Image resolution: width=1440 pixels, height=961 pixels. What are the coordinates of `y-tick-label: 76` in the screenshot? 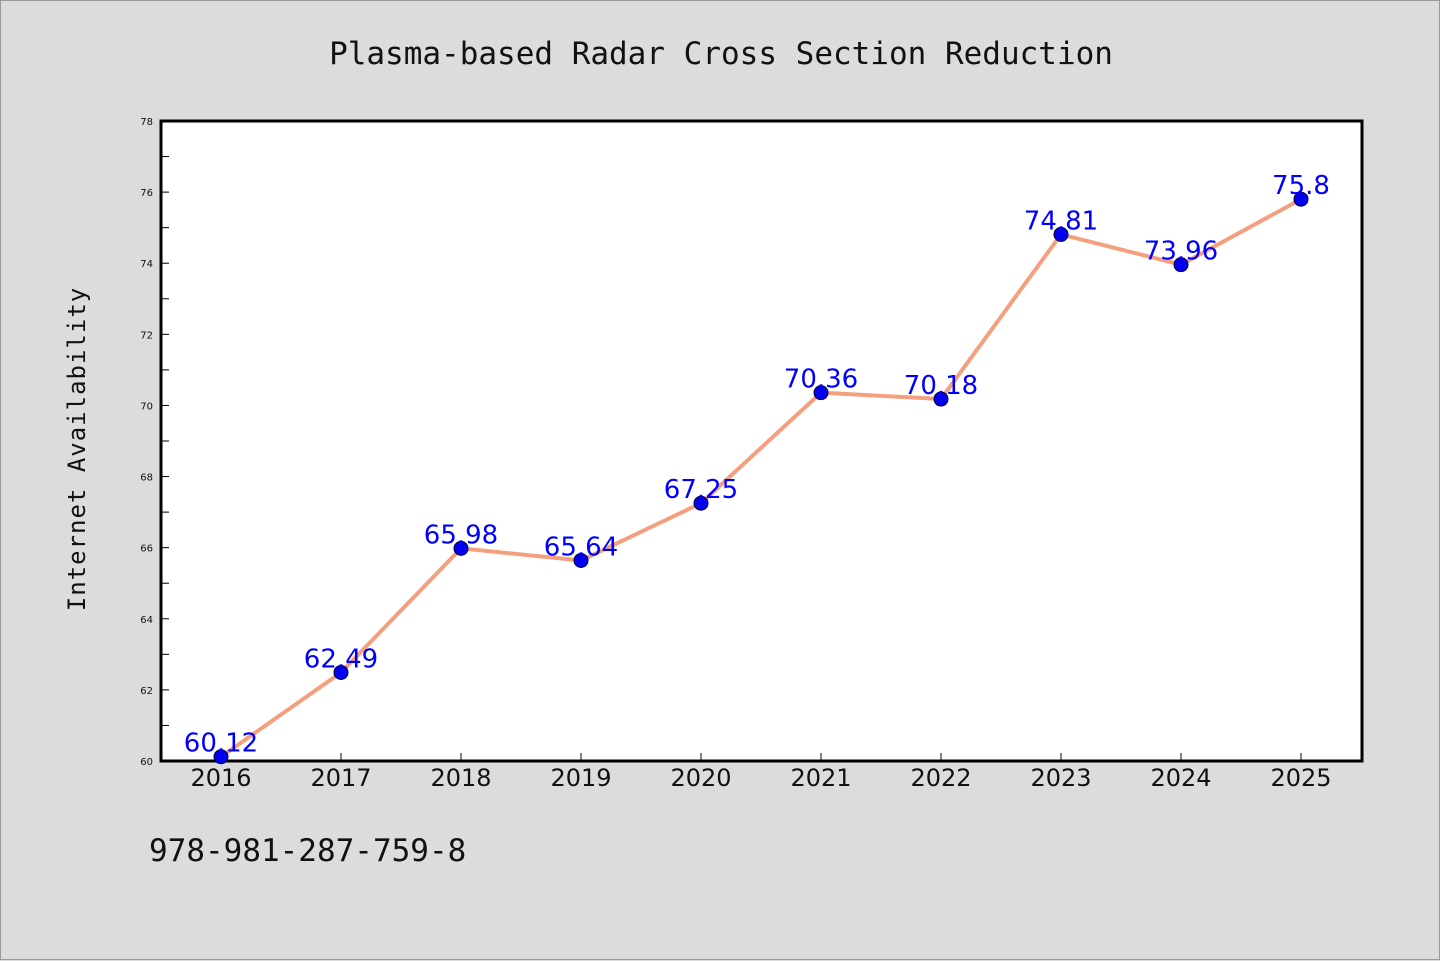 It's located at (146, 193).